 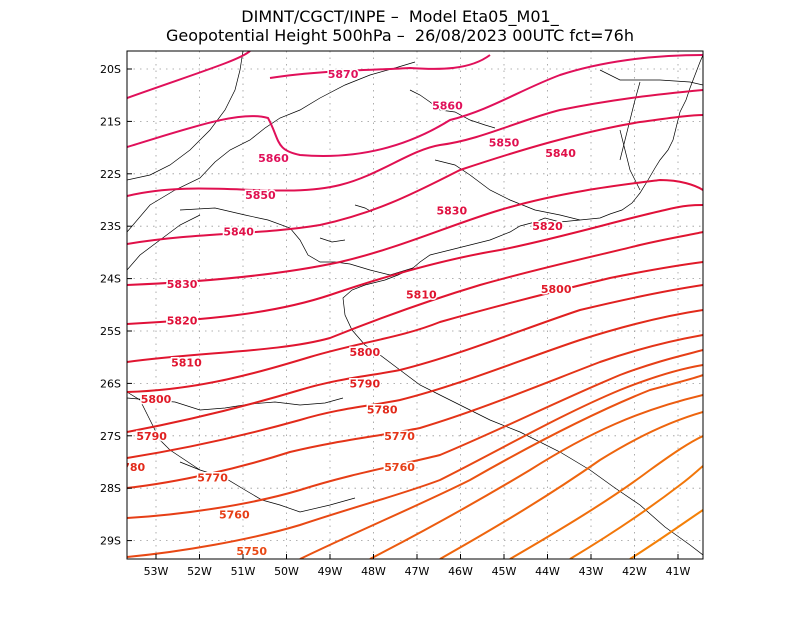 I want to click on lat-label: 26S, so click(x=110, y=383).